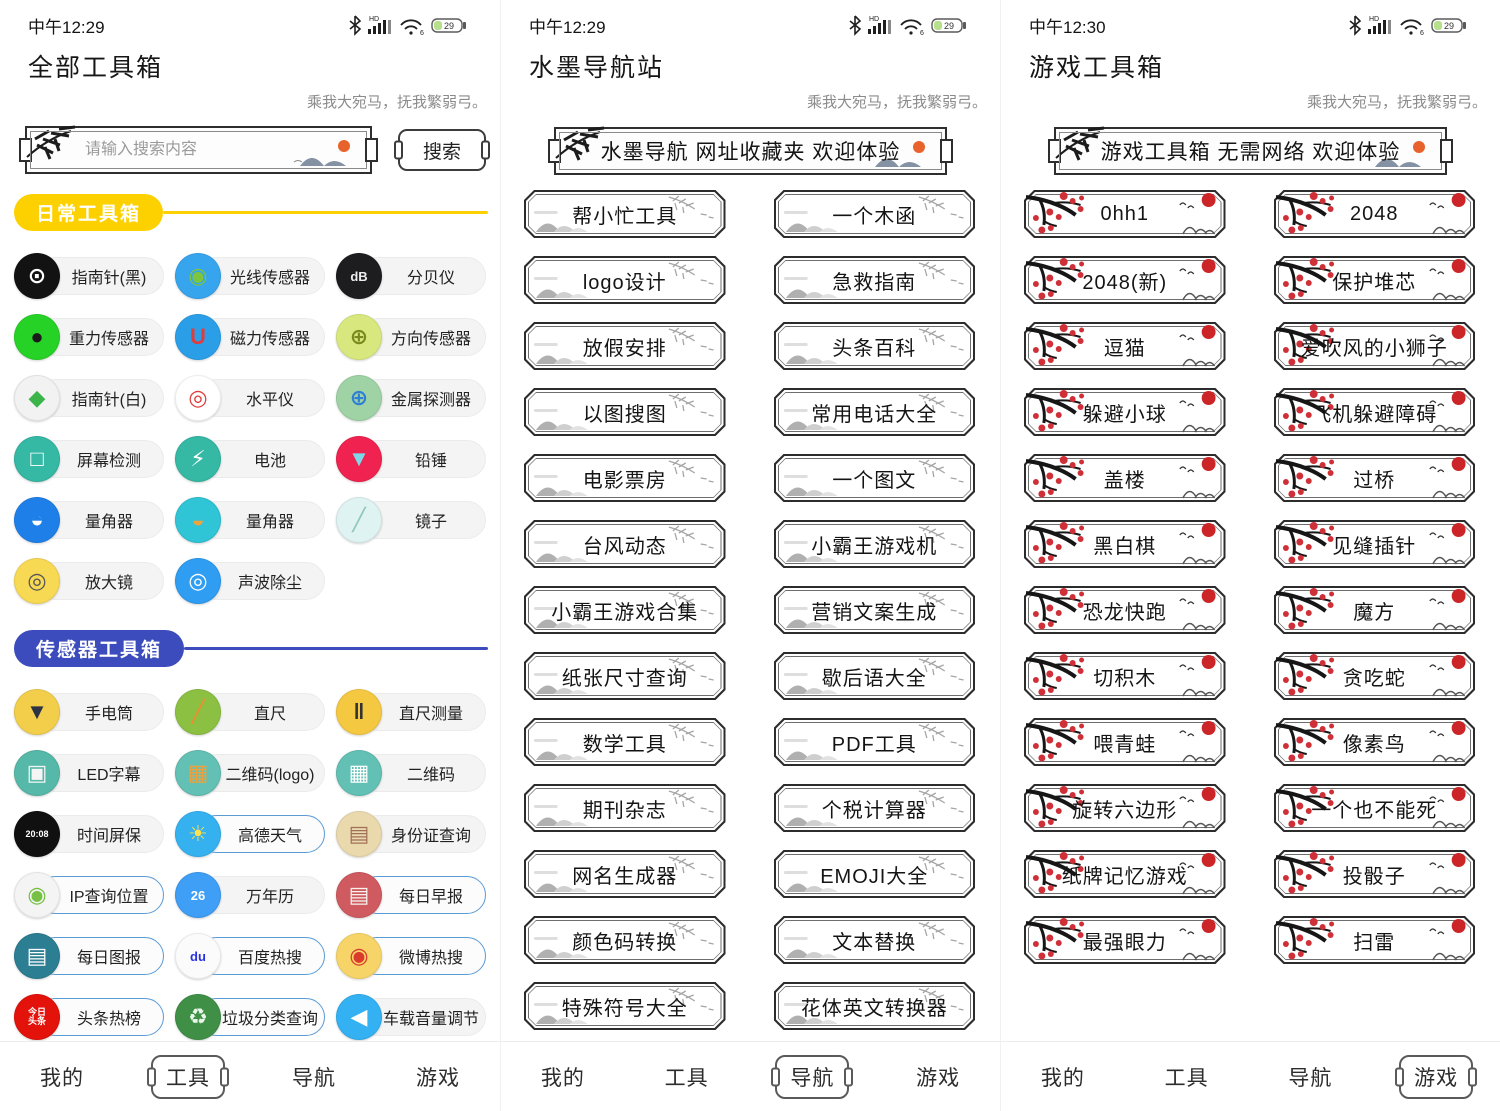 This screenshot has width=1500, height=1111. I want to click on nav-site-button: 急救指南, so click(875, 280).